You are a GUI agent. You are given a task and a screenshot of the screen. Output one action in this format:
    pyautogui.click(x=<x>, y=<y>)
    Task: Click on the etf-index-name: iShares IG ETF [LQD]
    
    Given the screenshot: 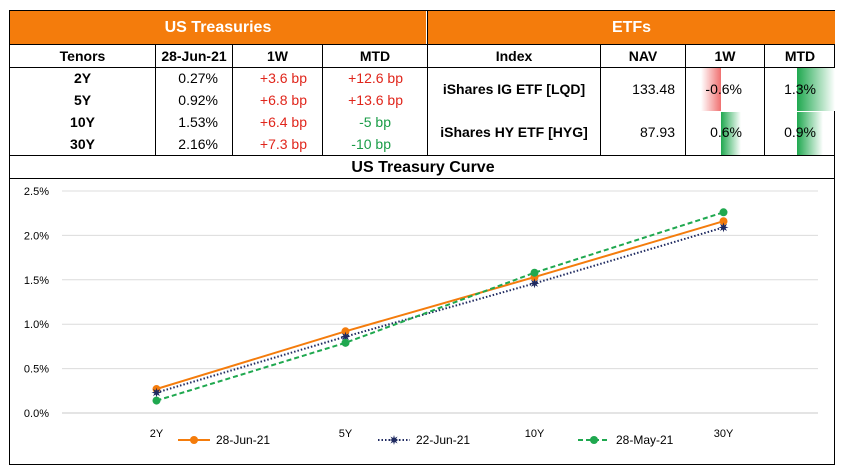 What is the action you would take?
    pyautogui.click(x=514, y=89)
    